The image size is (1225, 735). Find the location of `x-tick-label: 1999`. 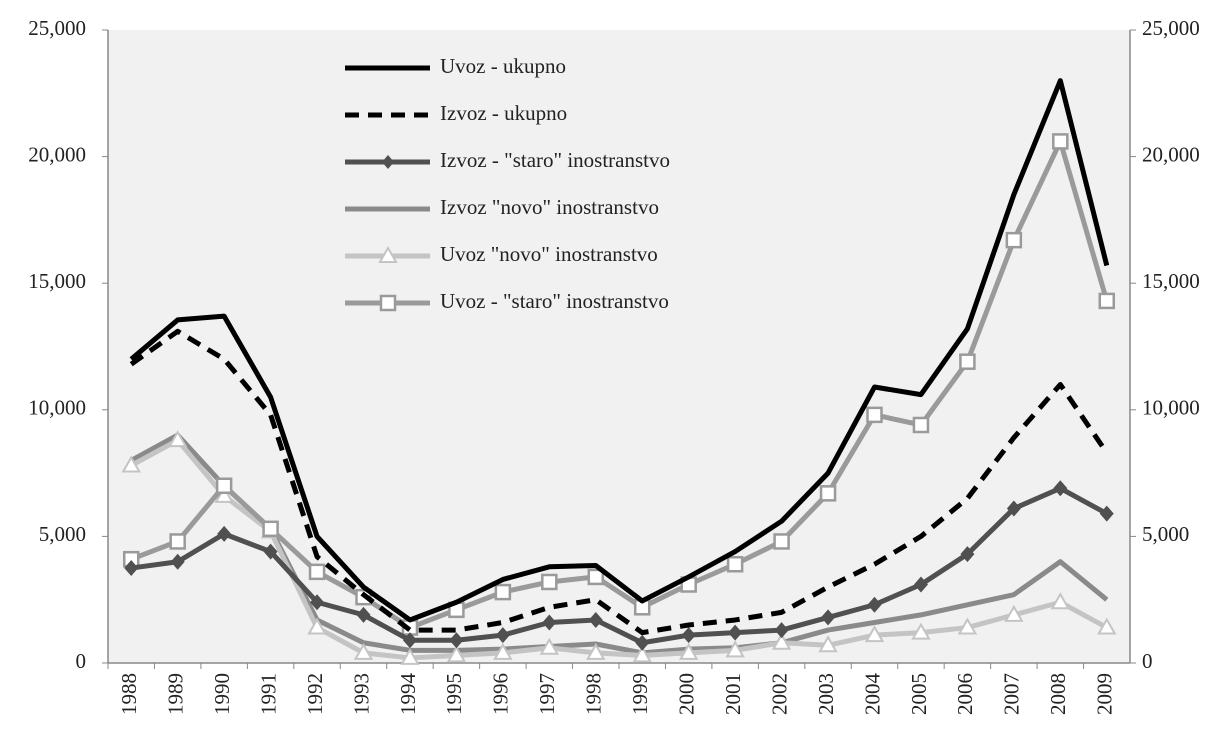

x-tick-label: 1999 is located at coordinates (640, 694).